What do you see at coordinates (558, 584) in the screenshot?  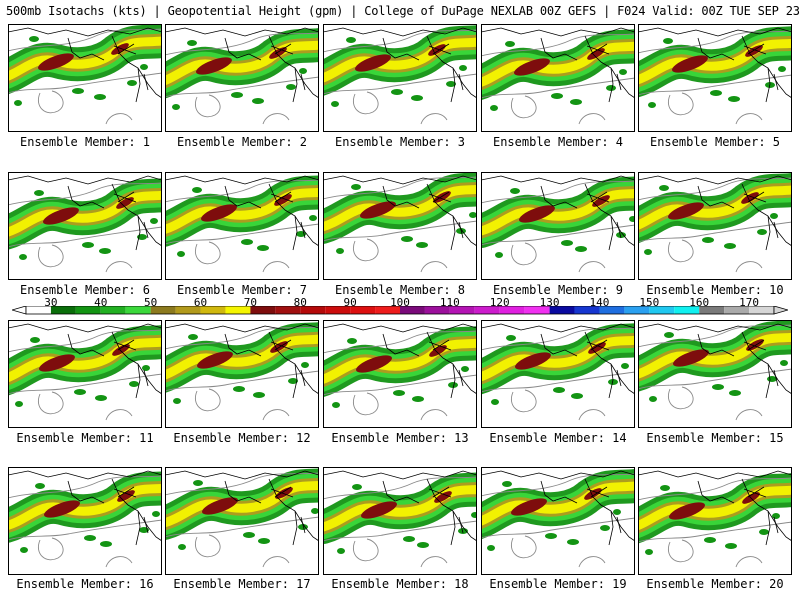 I see `panel-caption: Ensemble Member: 19` at bounding box center [558, 584].